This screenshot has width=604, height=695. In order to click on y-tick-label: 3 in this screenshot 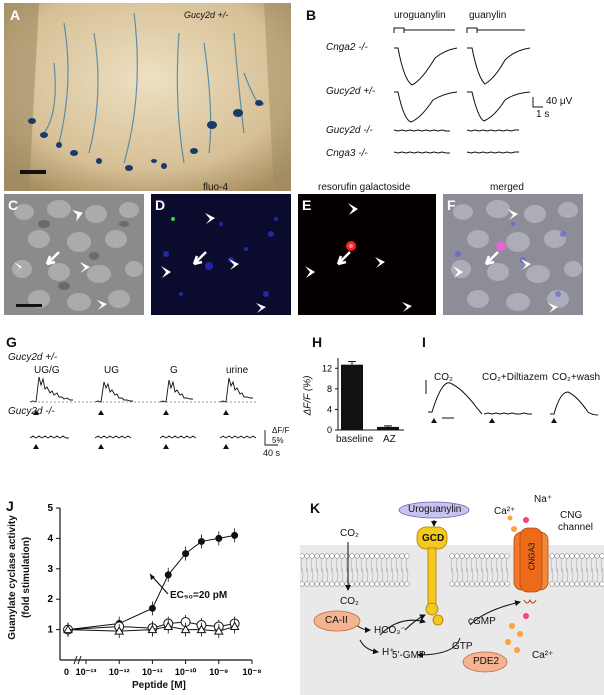, I will do `click(50, 569)`.